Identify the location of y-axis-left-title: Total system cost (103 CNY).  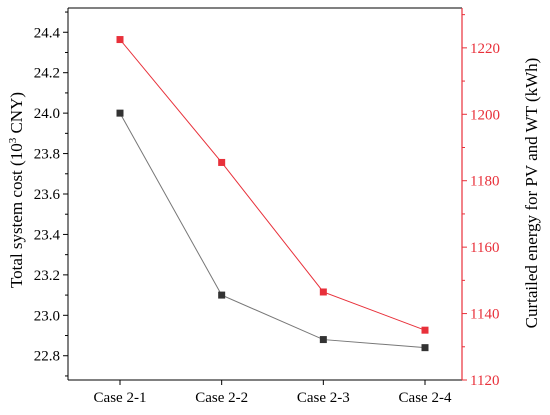
(16, 190).